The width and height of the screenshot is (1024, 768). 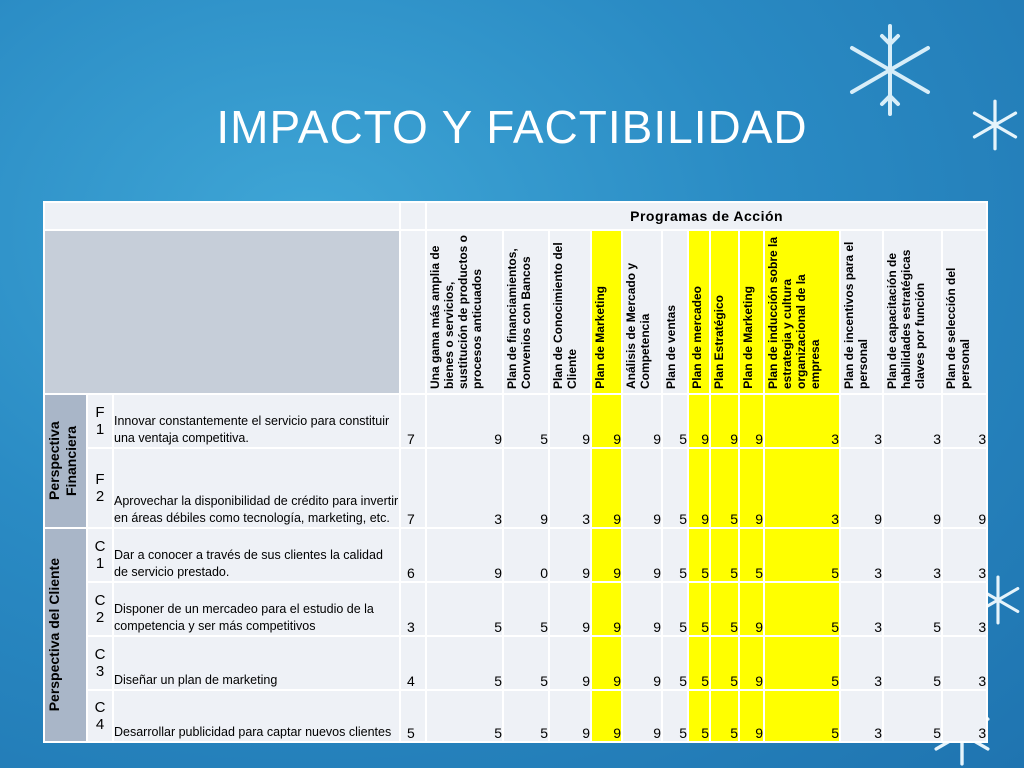 I want to click on perspective-label: Perspectiva Financiera, so click(x=62, y=461).